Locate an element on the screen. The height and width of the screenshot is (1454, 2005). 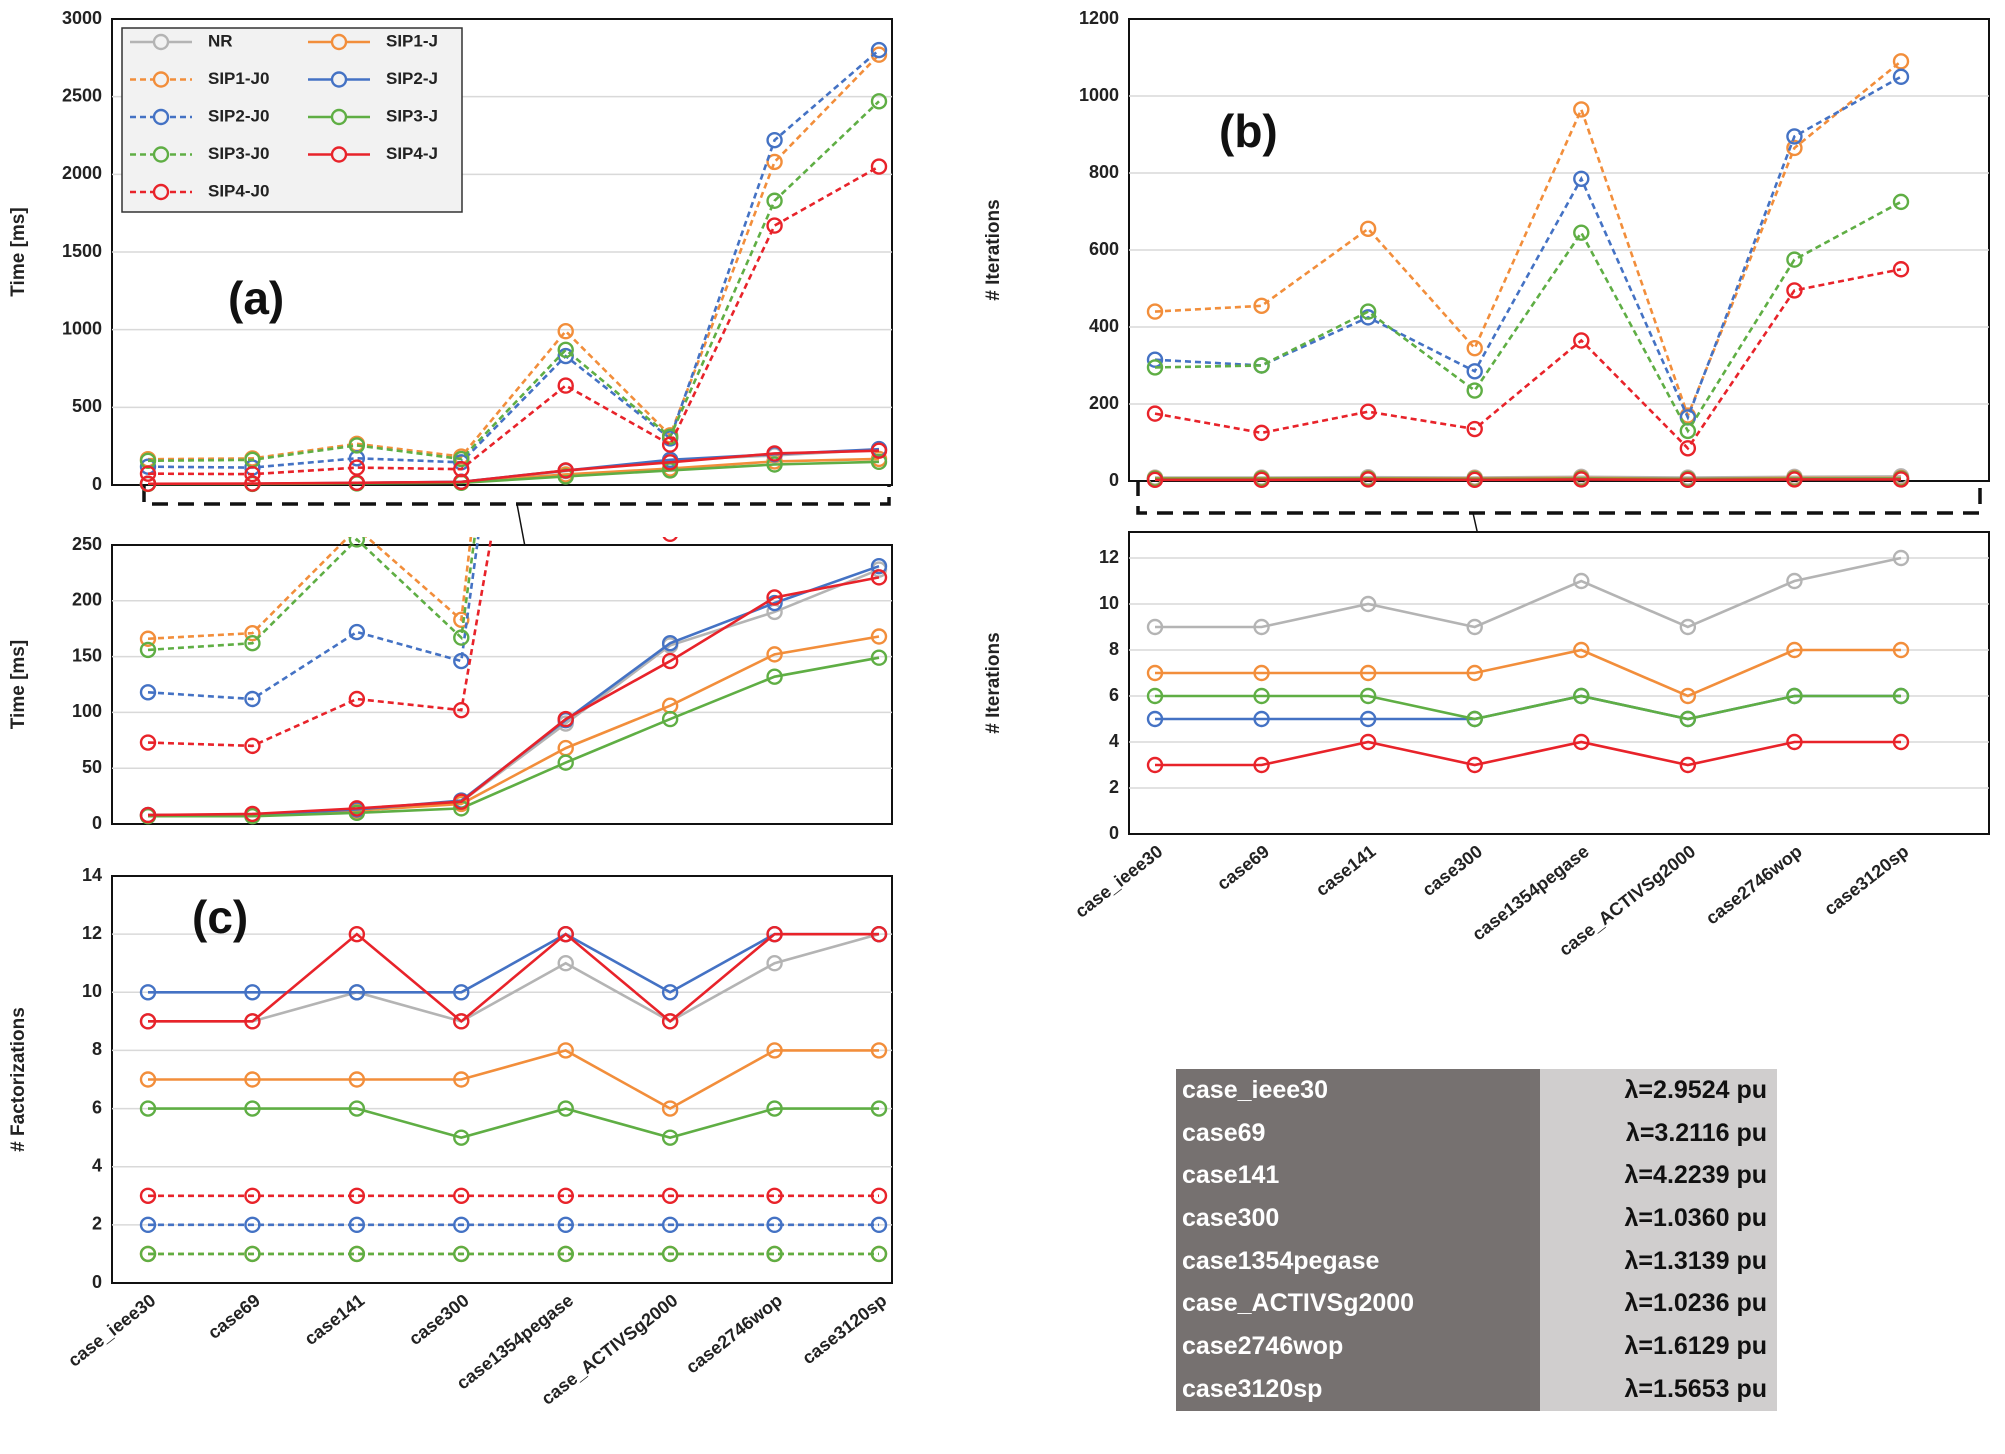
y-tick-label: 6 is located at coordinates (97, 1107).